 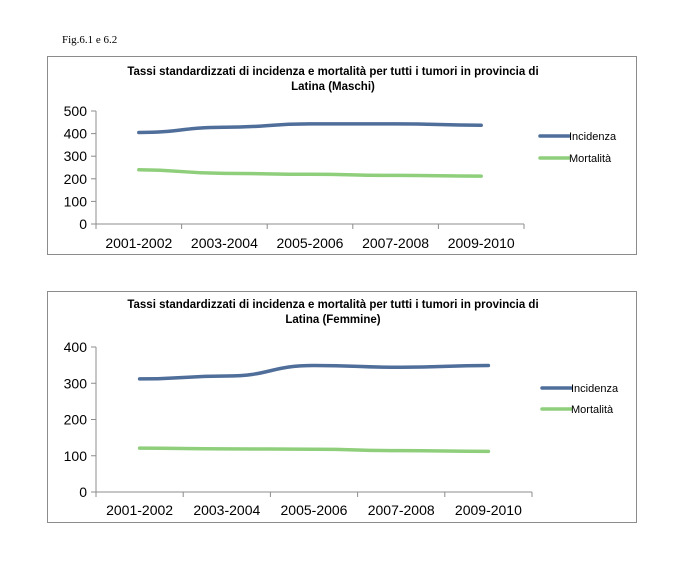 What do you see at coordinates (481, 243) in the screenshot?
I see `maschi-x-tick-label: 2009-2010` at bounding box center [481, 243].